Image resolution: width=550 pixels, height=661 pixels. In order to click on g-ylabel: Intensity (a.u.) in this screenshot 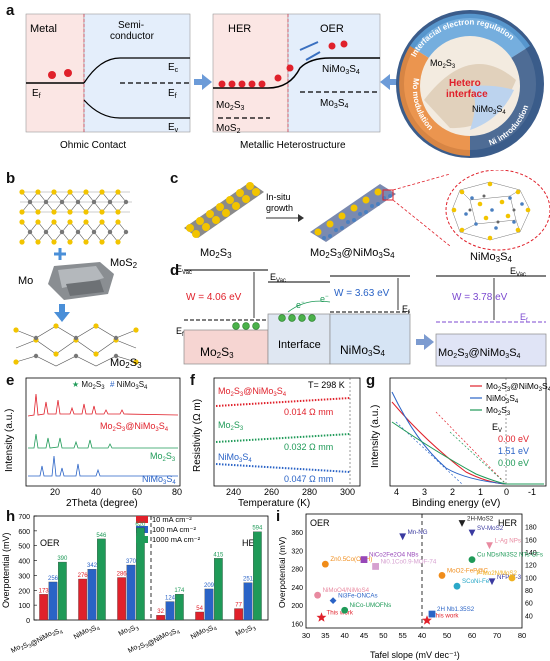, I will do `click(375, 436)`.